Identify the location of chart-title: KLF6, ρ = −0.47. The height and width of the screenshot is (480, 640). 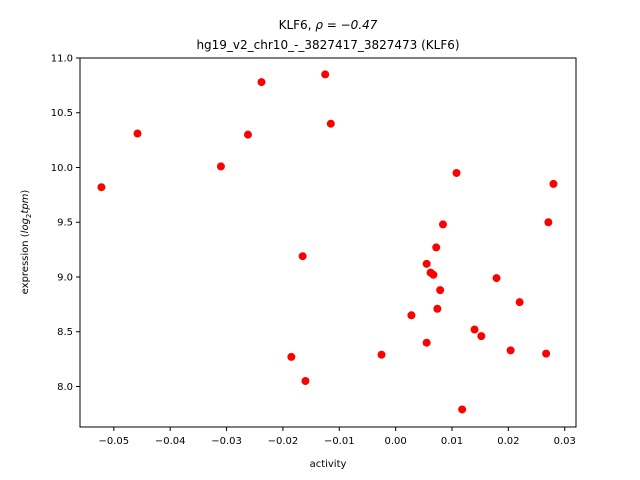
(328, 25).